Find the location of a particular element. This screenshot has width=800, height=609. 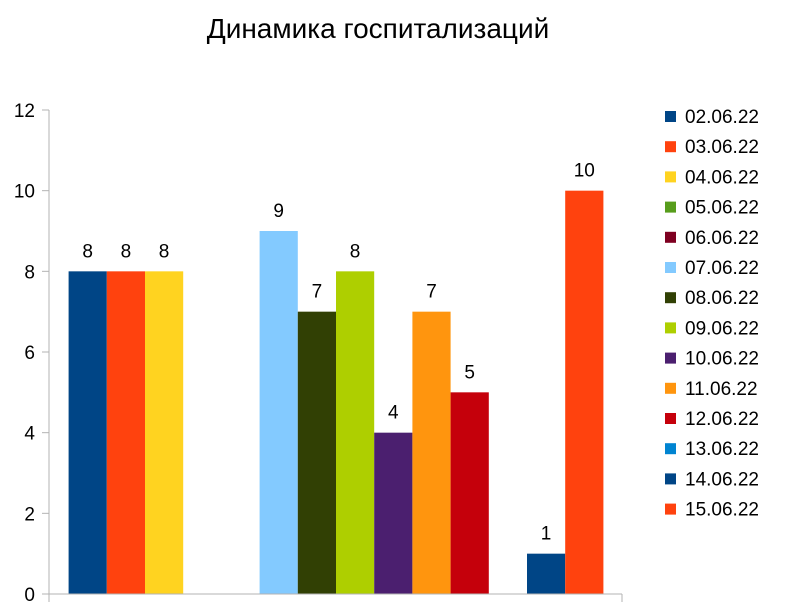

data-label-12.06.22: 5 is located at coordinates (469, 372).